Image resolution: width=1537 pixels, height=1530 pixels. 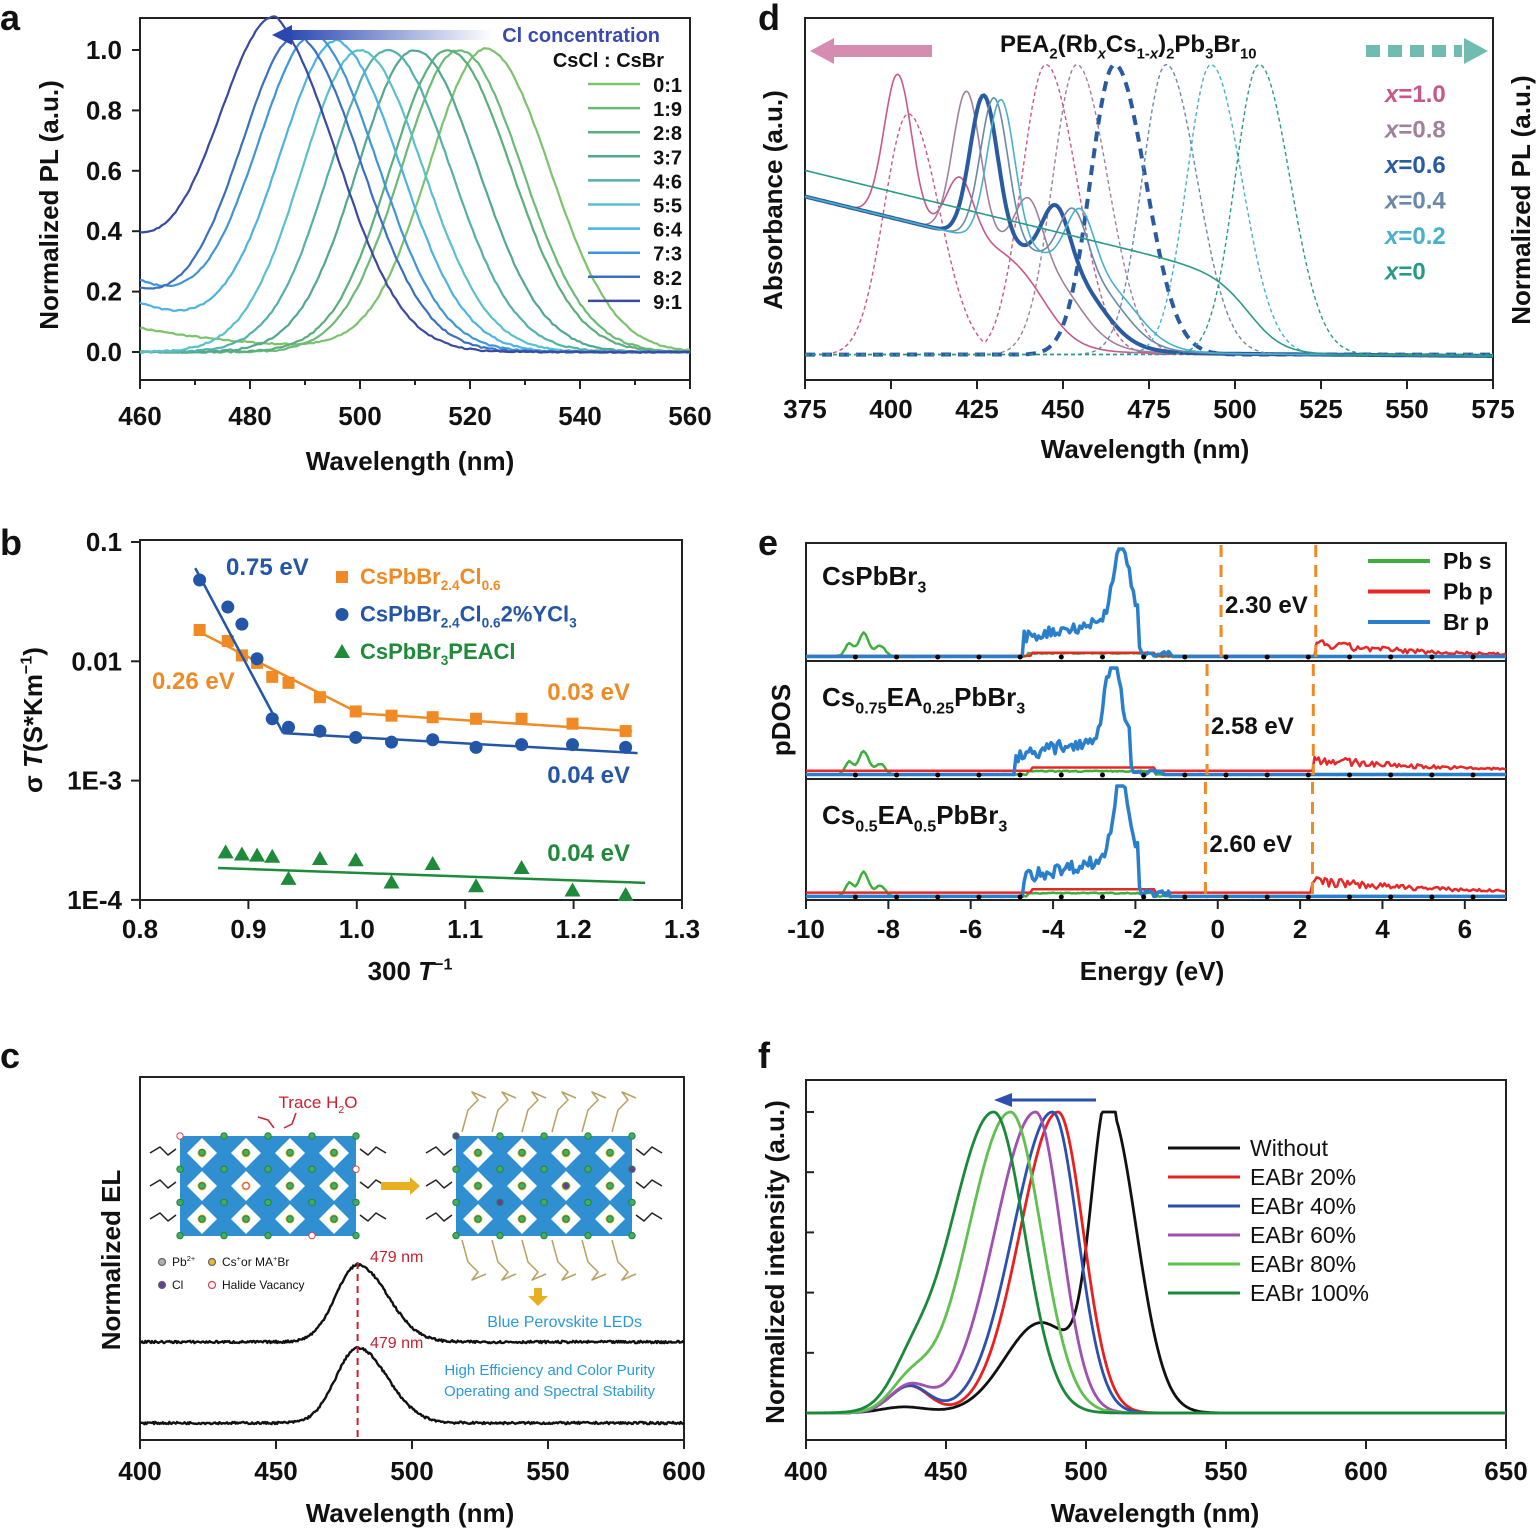 What do you see at coordinates (432, 875) in the screenshot?
I see `fit-line` at bounding box center [432, 875].